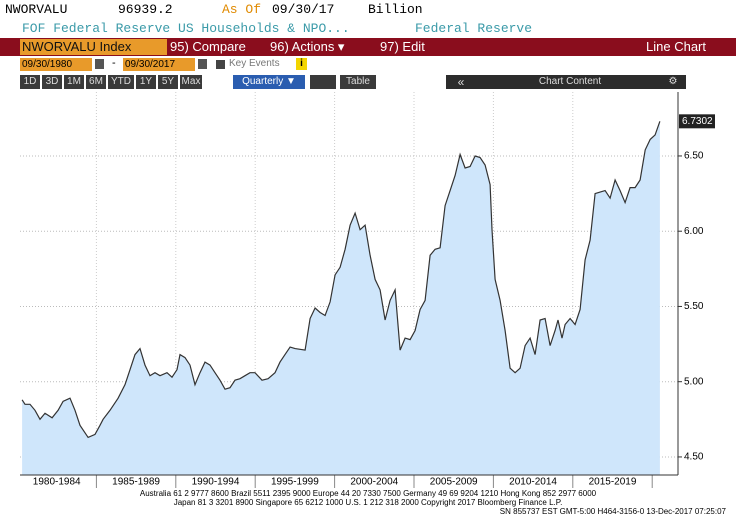 This screenshot has height=530, width=736. I want to click on last-value-box, so click(697, 121).